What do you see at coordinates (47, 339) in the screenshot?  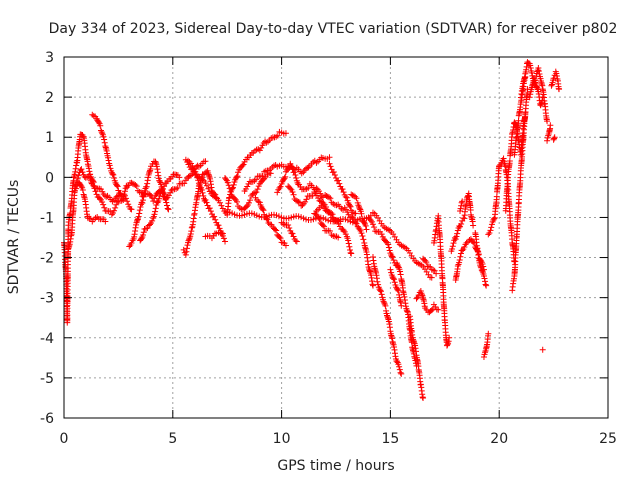 I see `y-tick-label: -4` at bounding box center [47, 339].